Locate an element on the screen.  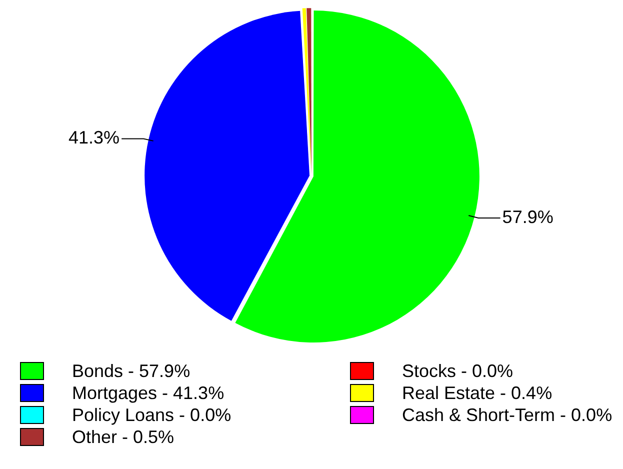
legend-label: Mortgages - 41.3% is located at coordinates (148, 393).